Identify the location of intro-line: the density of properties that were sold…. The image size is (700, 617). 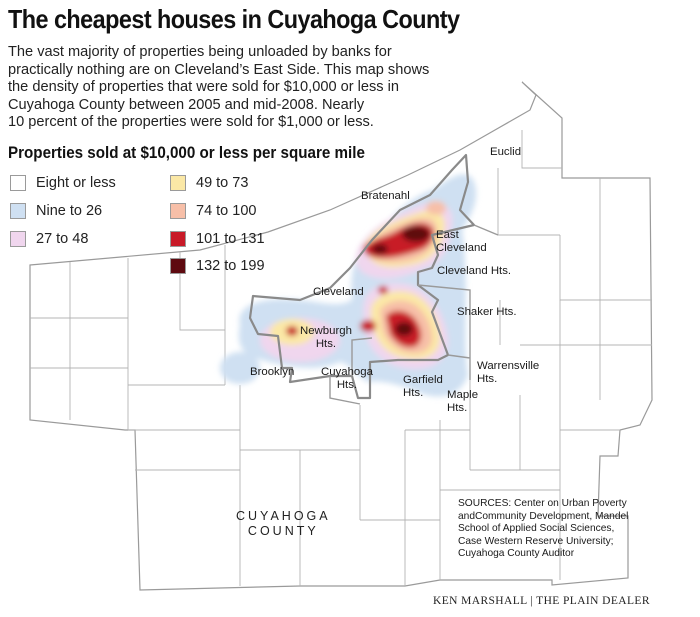
(204, 87).